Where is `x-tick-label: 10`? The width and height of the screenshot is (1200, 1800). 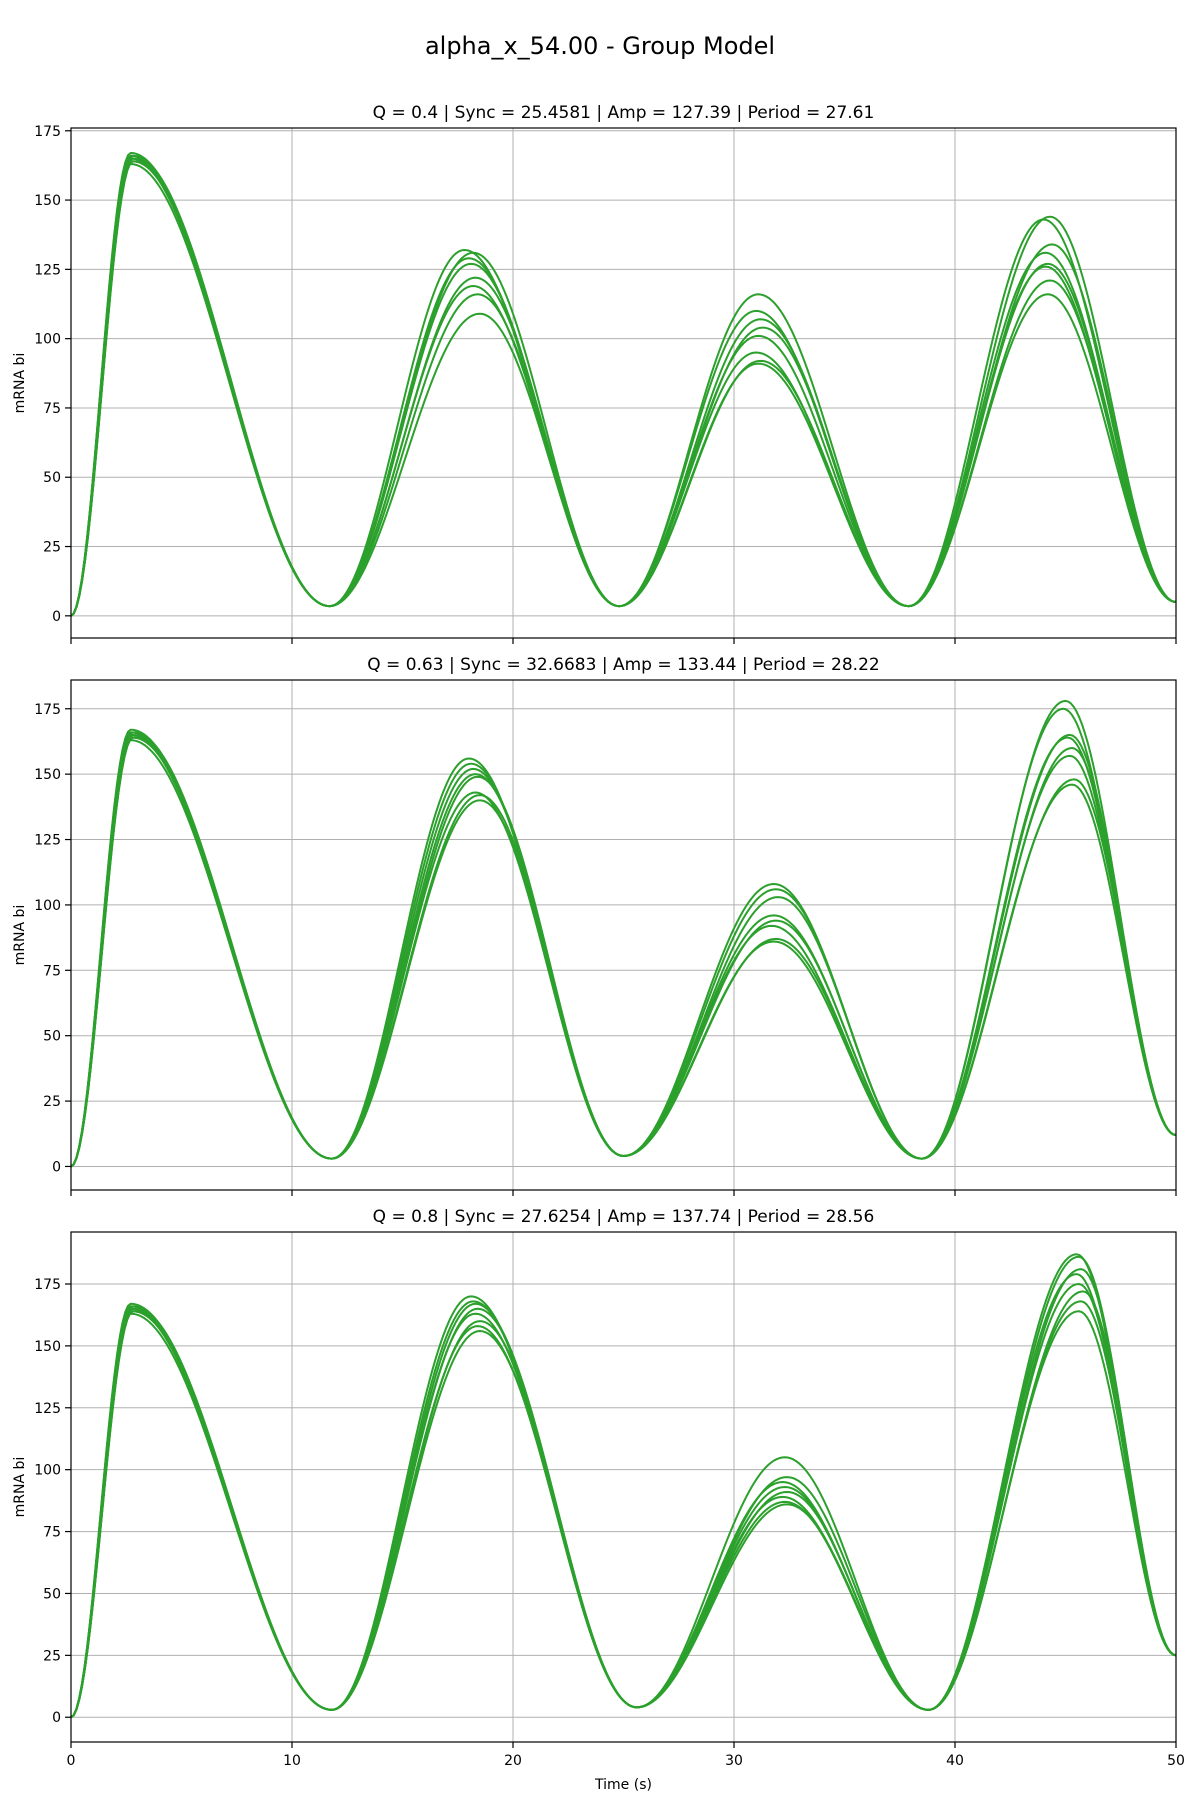
x-tick-label: 10 is located at coordinates (292, 1761).